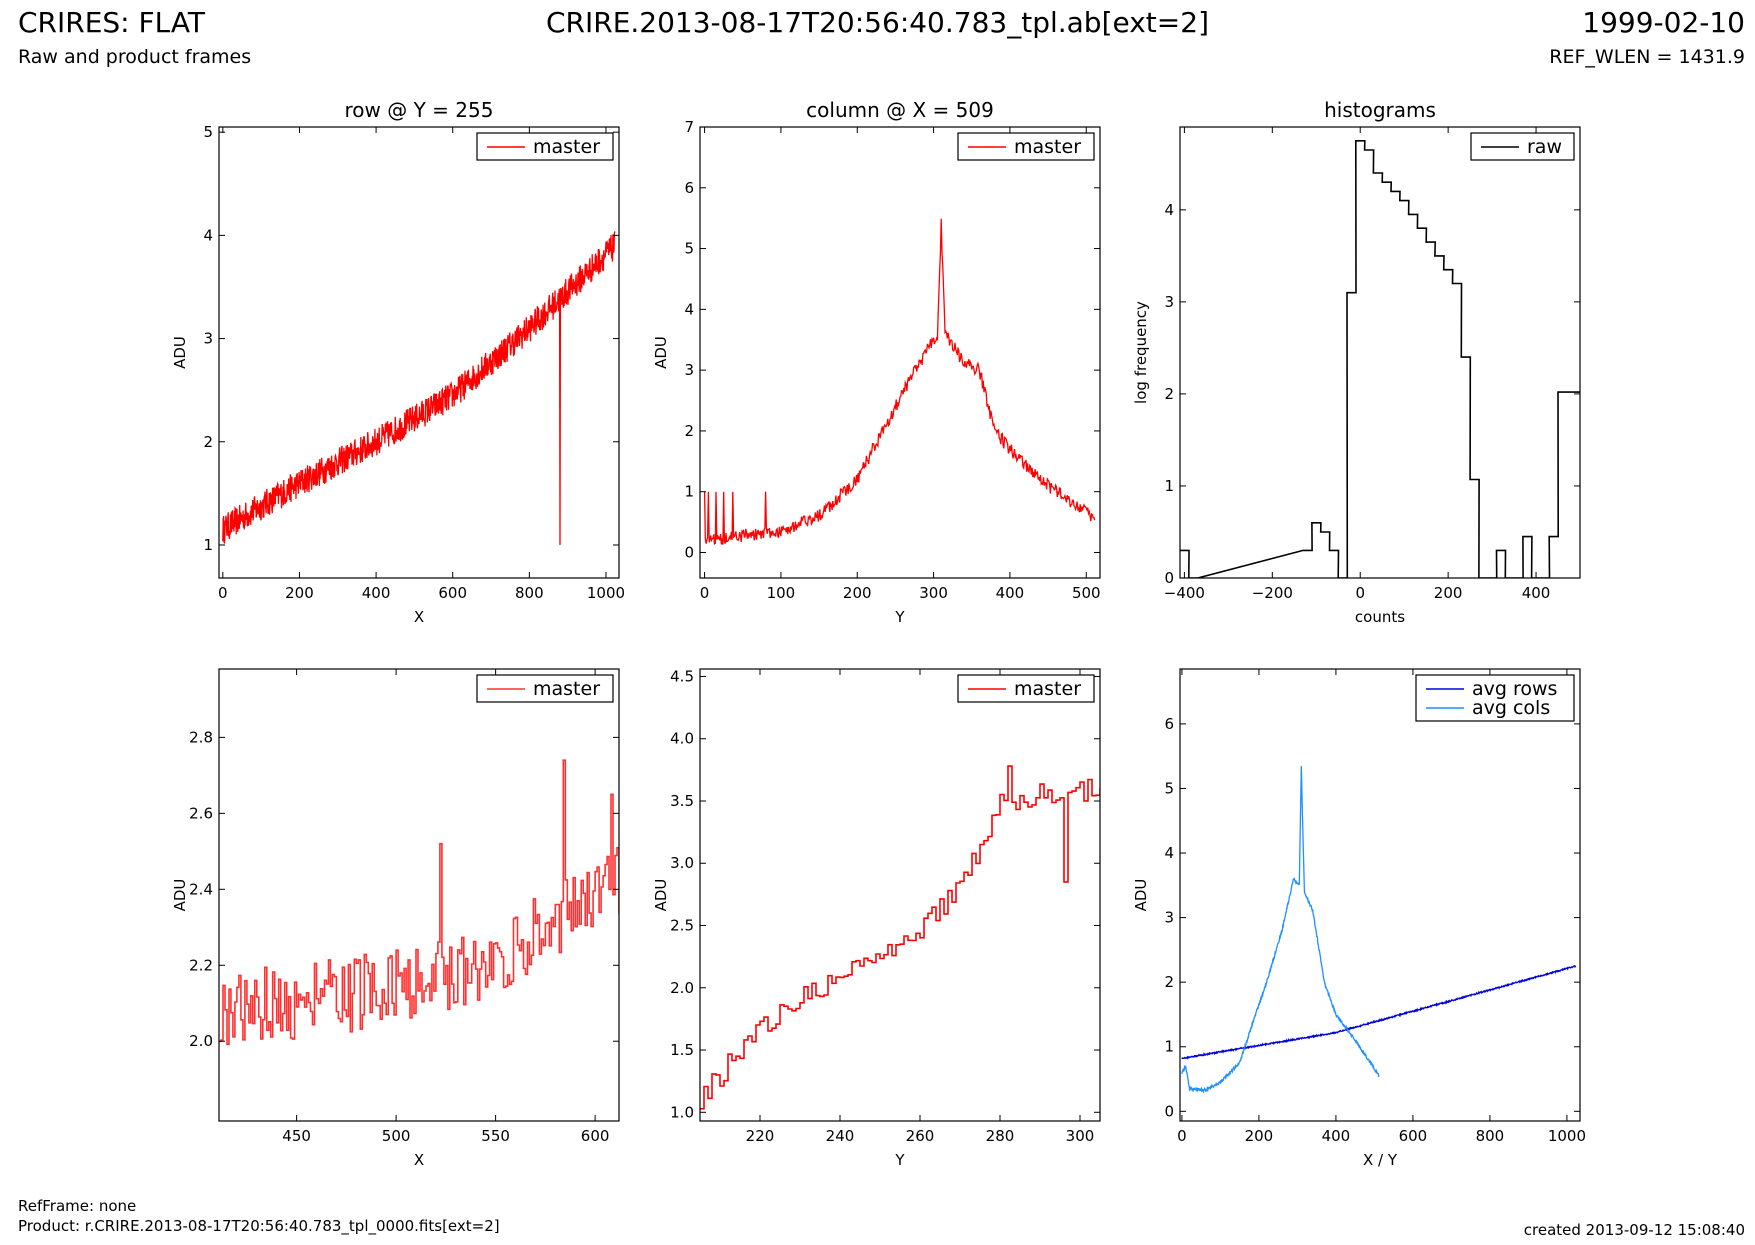  I want to click on y-tick-label: 2.4, so click(201, 889).